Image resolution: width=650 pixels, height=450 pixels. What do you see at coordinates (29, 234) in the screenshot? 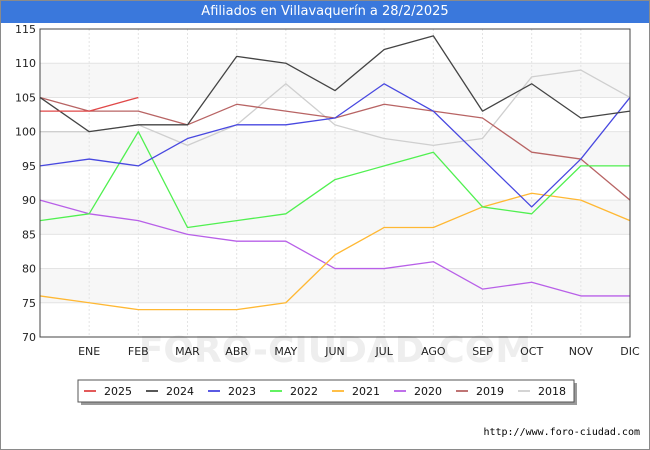
I see `y-tick-label: 85` at bounding box center [29, 234].